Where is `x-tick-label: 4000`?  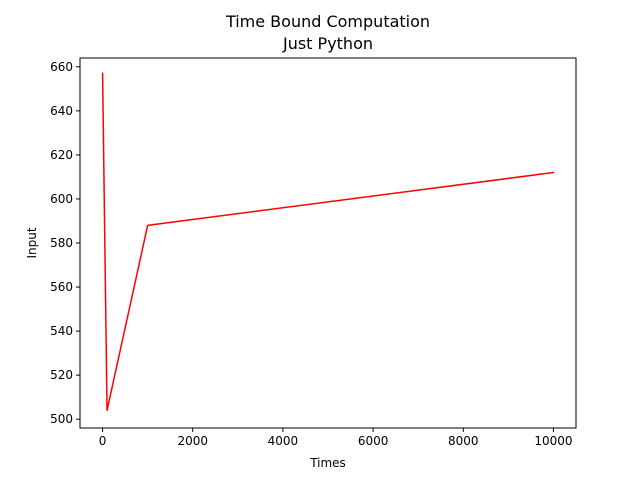
x-tick-label: 4000 is located at coordinates (283, 441).